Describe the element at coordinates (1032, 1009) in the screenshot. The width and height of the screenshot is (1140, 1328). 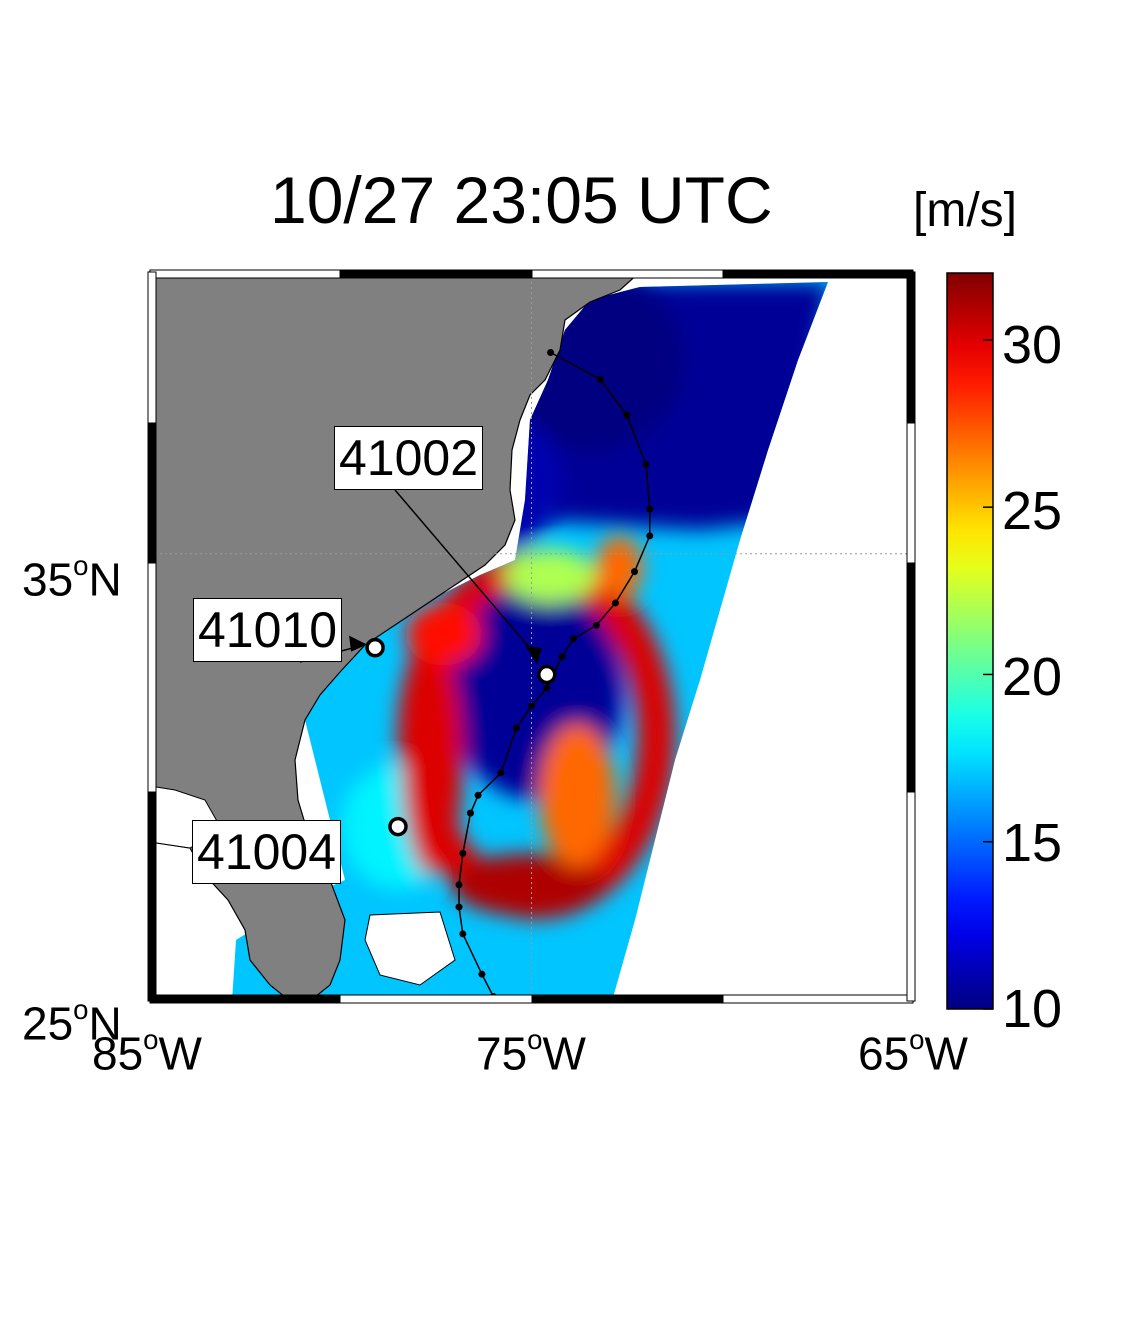
I see `colorbar-tick-10: 10` at that location.